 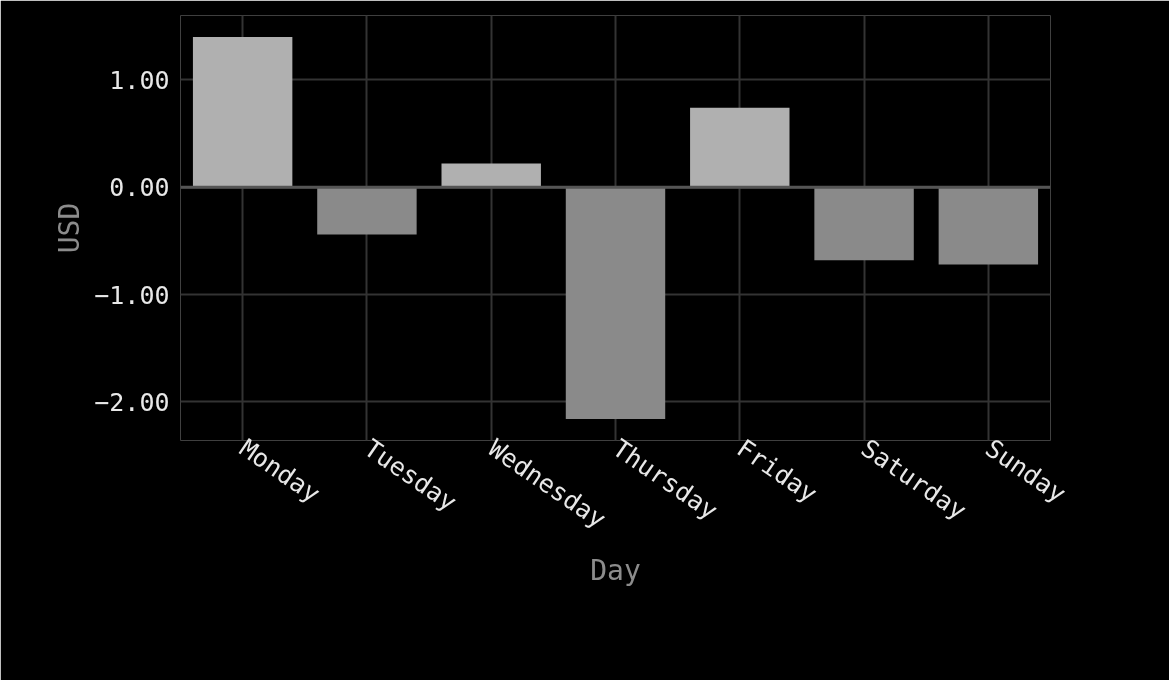 What do you see at coordinates (615, 570) in the screenshot?
I see `x-axis-title: Day` at bounding box center [615, 570].